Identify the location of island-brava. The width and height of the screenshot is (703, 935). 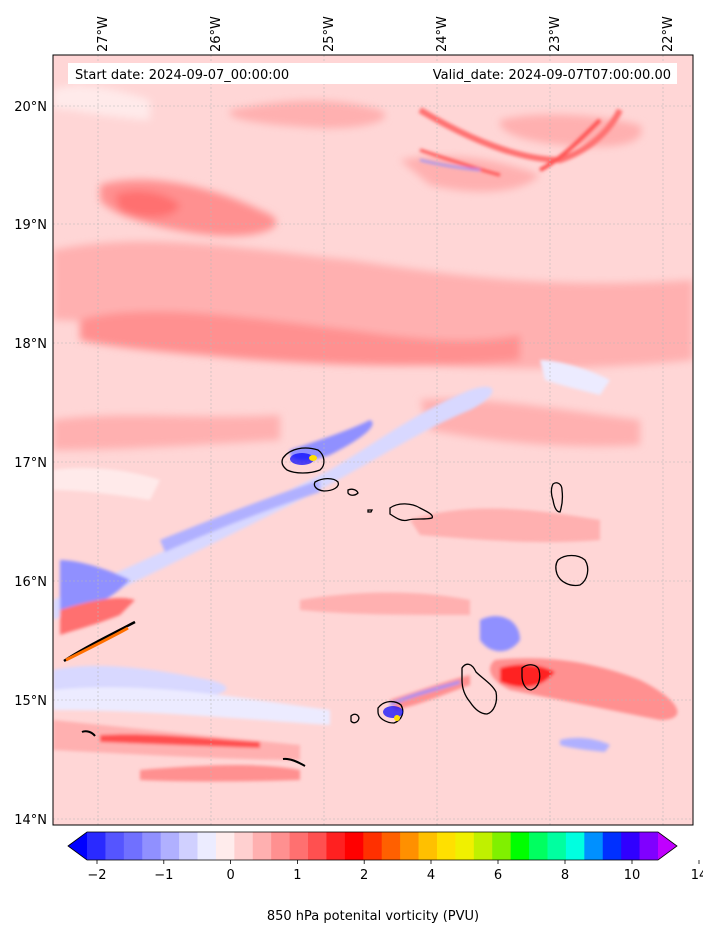
(355, 718).